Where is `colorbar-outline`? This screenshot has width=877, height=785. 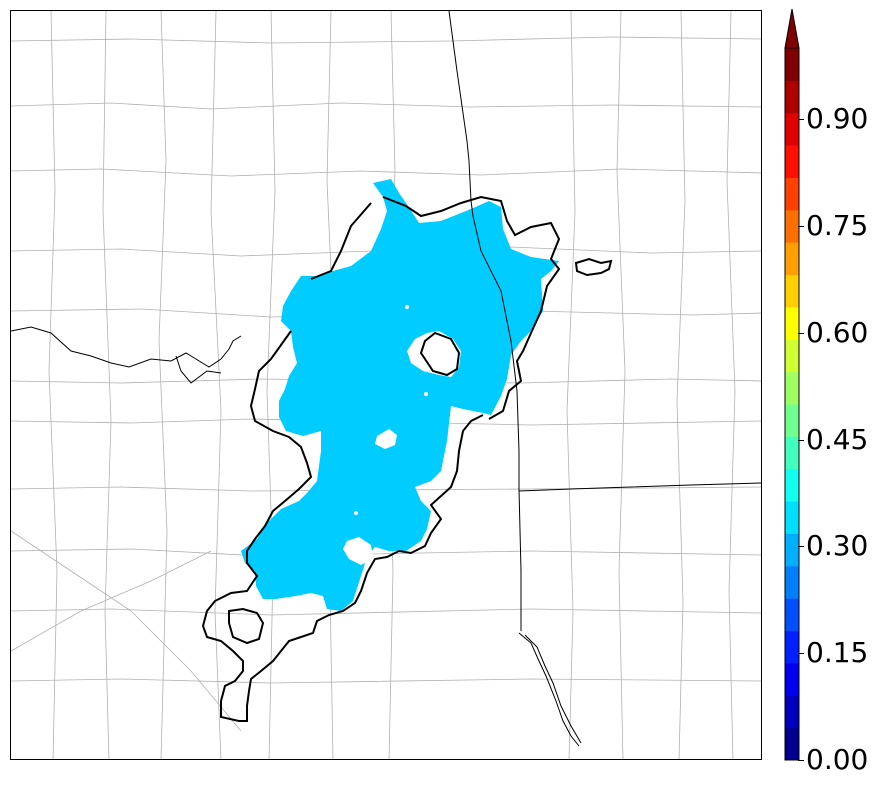 colorbar-outline is located at coordinates (792, 404).